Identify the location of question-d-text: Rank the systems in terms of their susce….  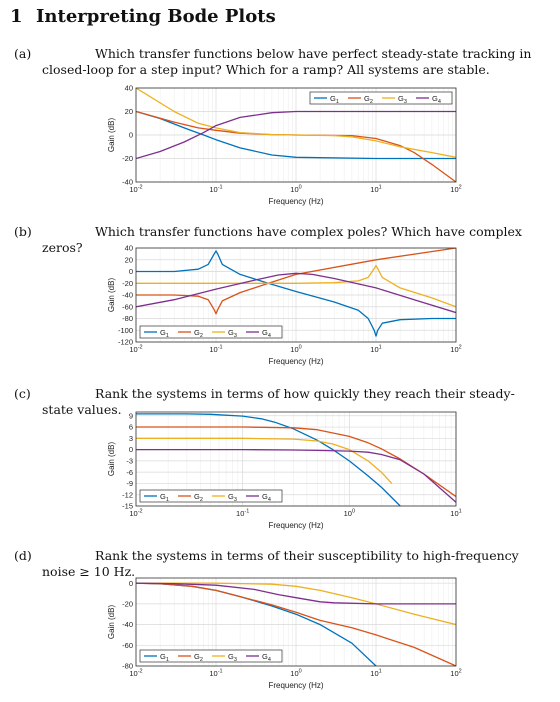
(280, 563).